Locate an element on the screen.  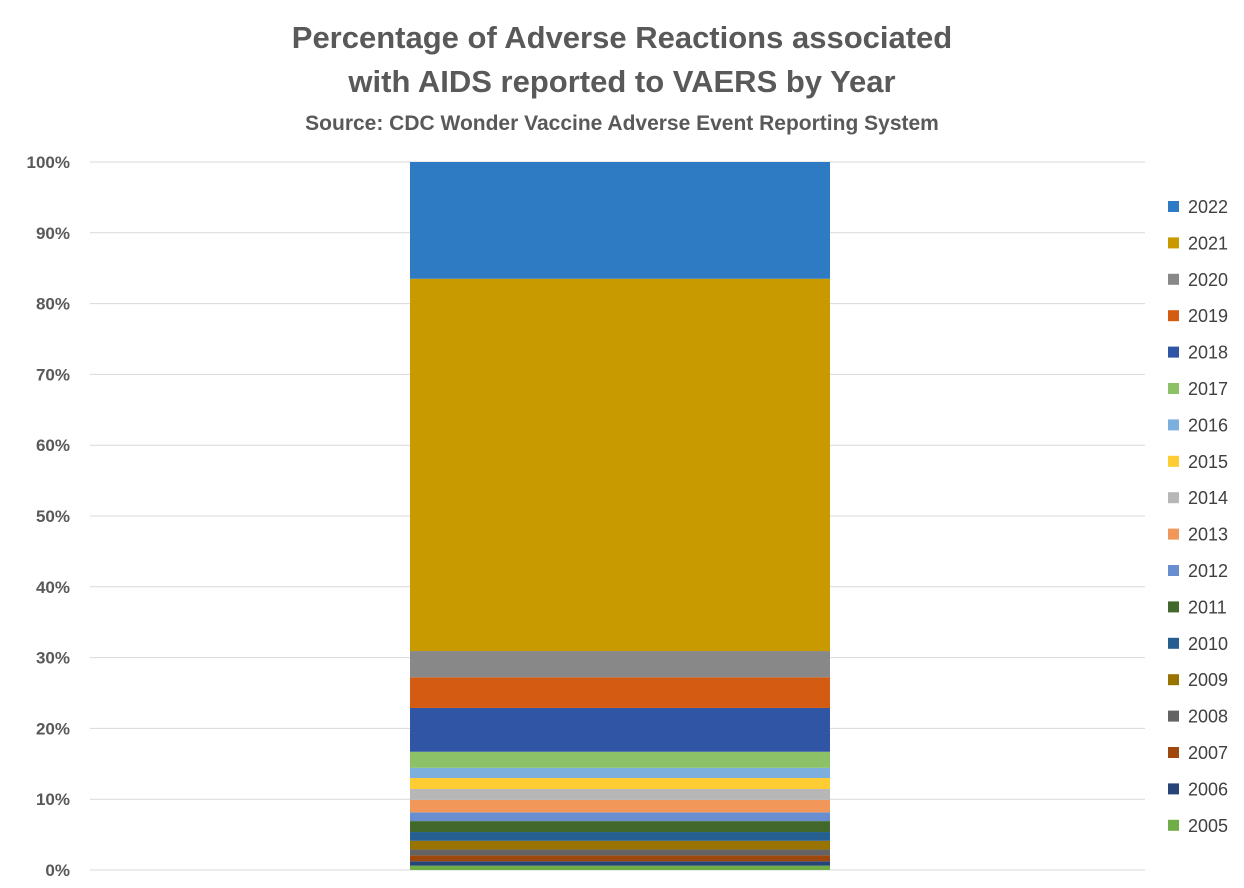
legend-label-2017: 2017 is located at coordinates (1208, 389).